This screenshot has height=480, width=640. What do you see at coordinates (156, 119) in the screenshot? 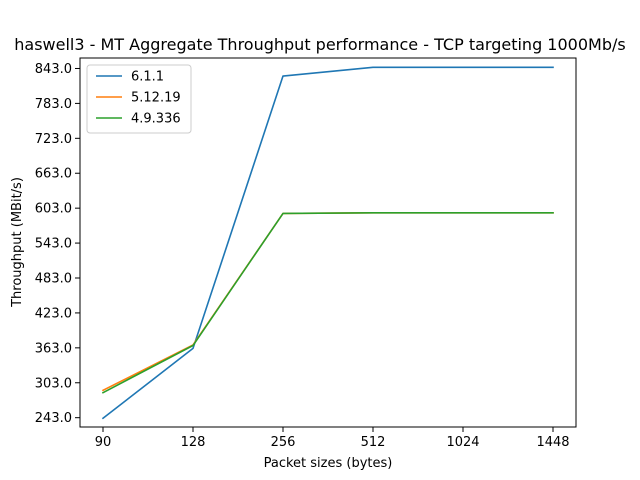
I see `legend-entry-label: 4.9.336` at bounding box center [156, 119].